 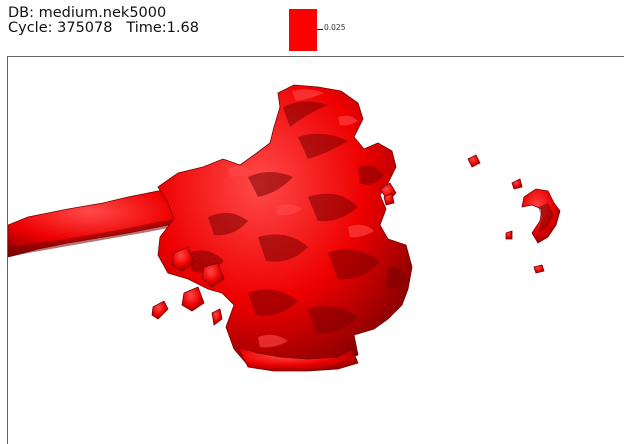 What do you see at coordinates (320, 29) in the screenshot?
I see `legend-tick-mark` at bounding box center [320, 29].